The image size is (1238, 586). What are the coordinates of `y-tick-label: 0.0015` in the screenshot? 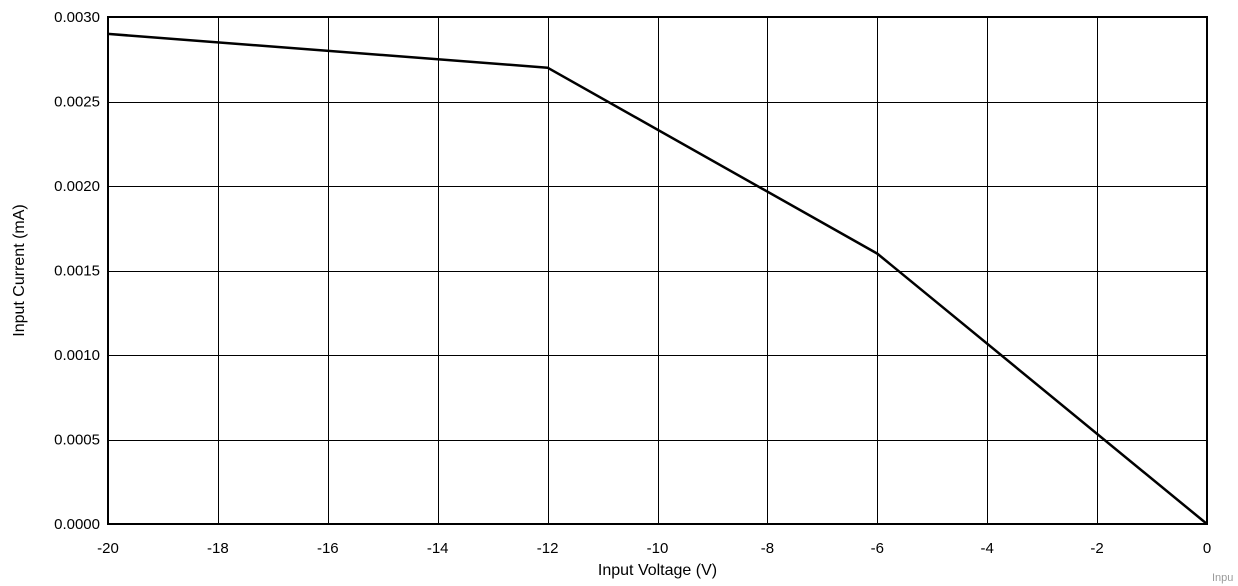 It's located at (77, 271).